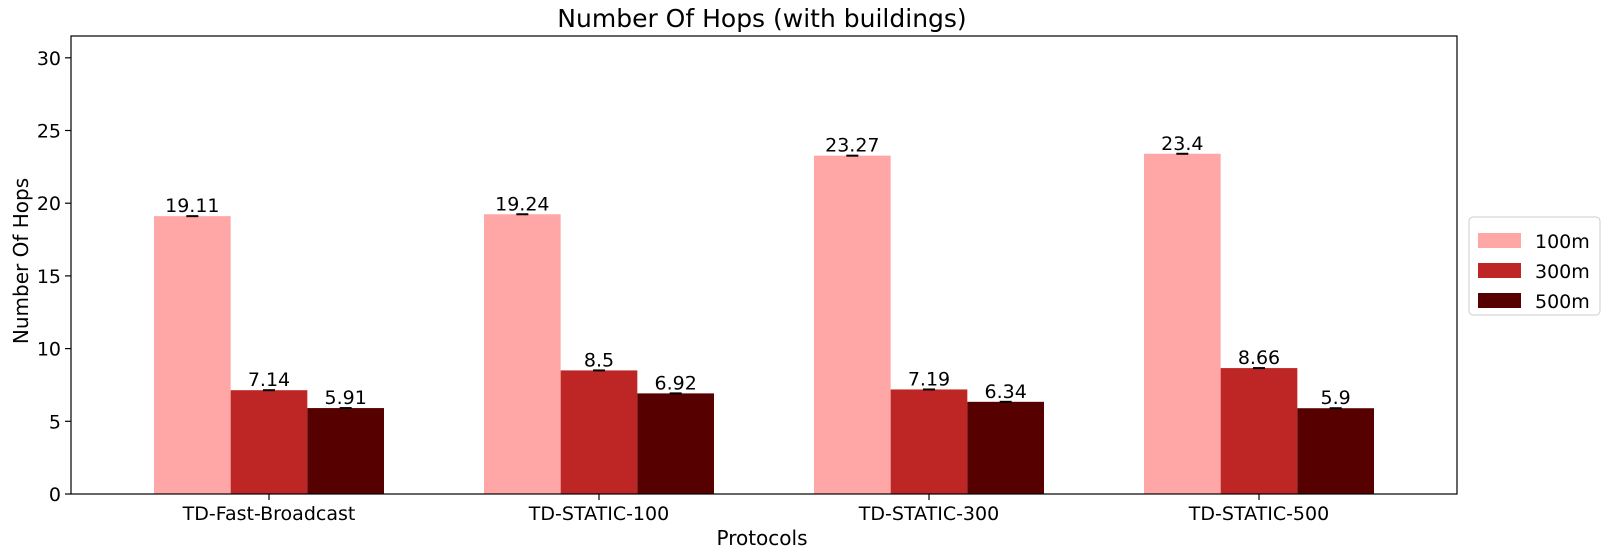 The height and width of the screenshot is (550, 1604). What do you see at coordinates (761, 538) in the screenshot?
I see `x-axis-label: Protocols` at bounding box center [761, 538].